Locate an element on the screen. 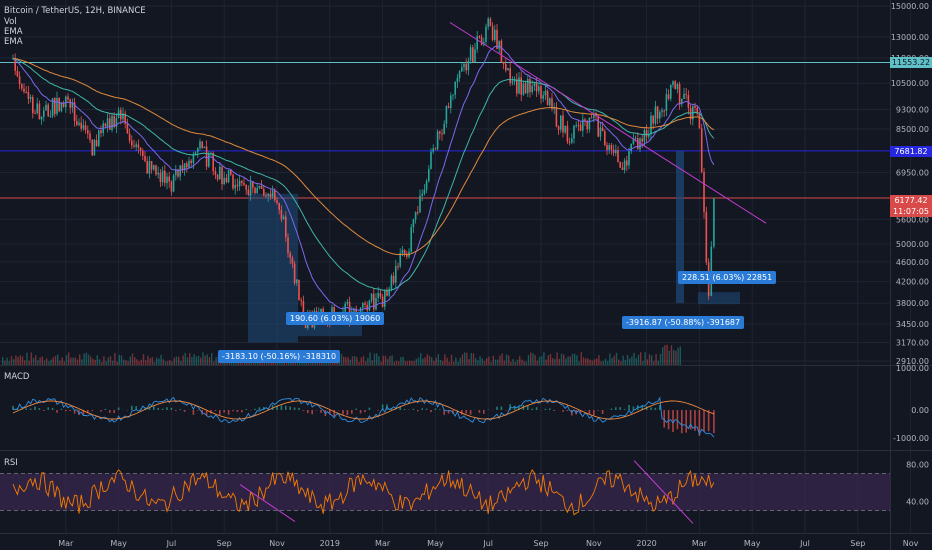  indicator-vol-label: Vol is located at coordinates (10, 22).